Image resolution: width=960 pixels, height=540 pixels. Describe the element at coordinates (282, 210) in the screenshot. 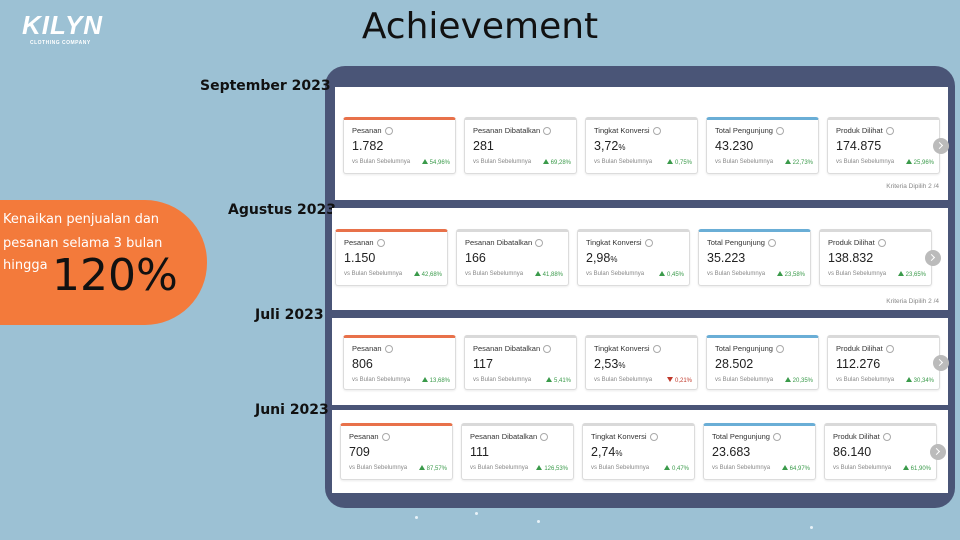

I see `month-label: Agustus 2023` at that location.